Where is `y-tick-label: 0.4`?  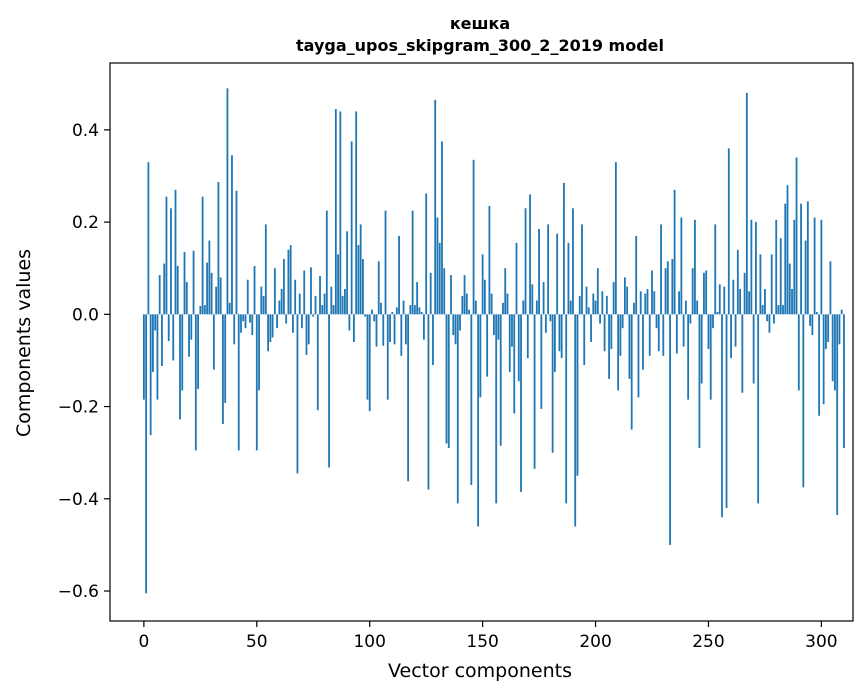
y-tick-label: 0.4 is located at coordinates (85, 131).